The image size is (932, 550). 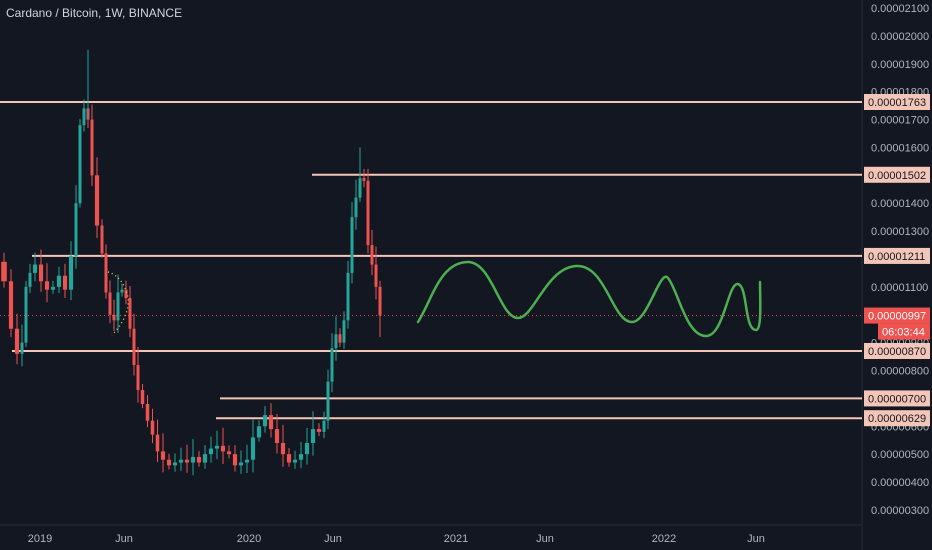 I want to click on level-label: 0.00001763, so click(x=897, y=103).